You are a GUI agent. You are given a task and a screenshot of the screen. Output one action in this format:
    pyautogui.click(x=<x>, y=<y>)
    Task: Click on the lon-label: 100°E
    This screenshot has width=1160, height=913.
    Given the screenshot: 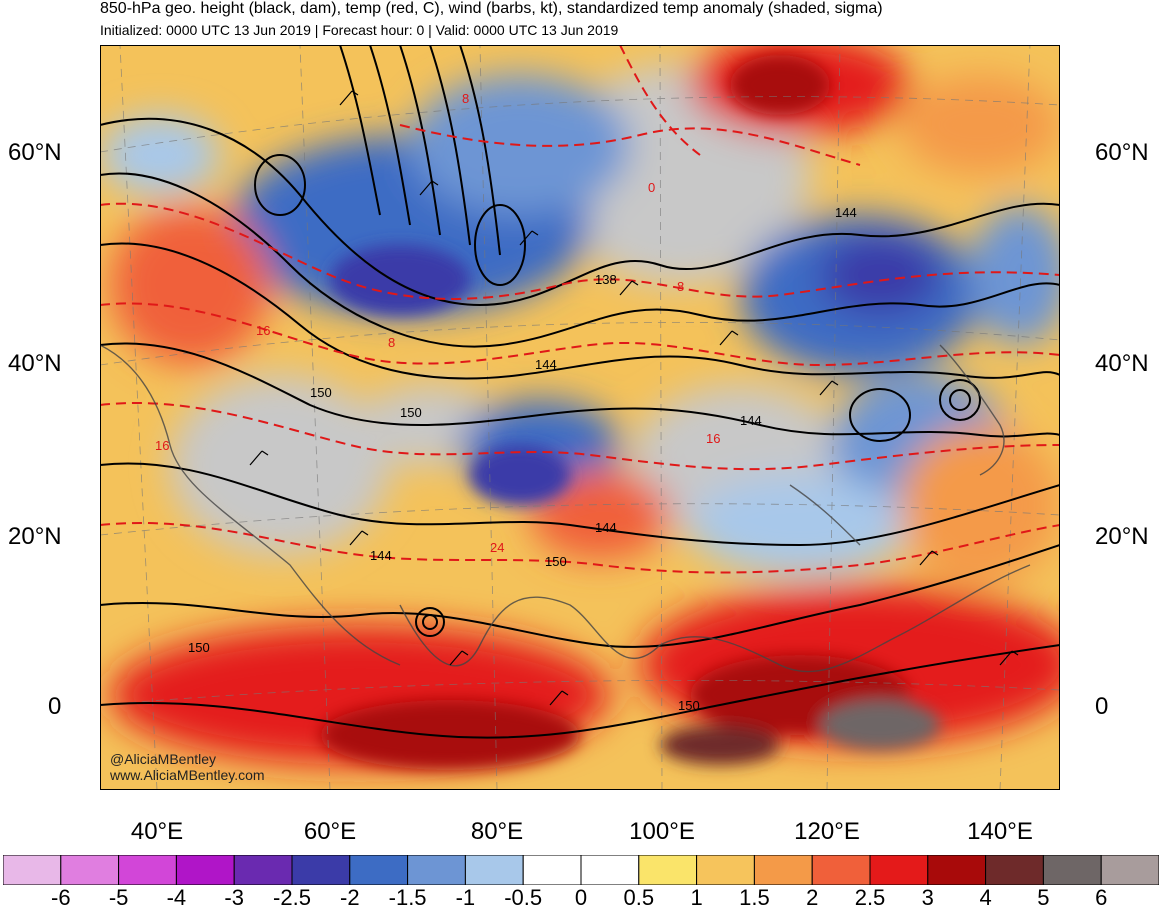 What is the action you would take?
    pyautogui.click(x=662, y=831)
    